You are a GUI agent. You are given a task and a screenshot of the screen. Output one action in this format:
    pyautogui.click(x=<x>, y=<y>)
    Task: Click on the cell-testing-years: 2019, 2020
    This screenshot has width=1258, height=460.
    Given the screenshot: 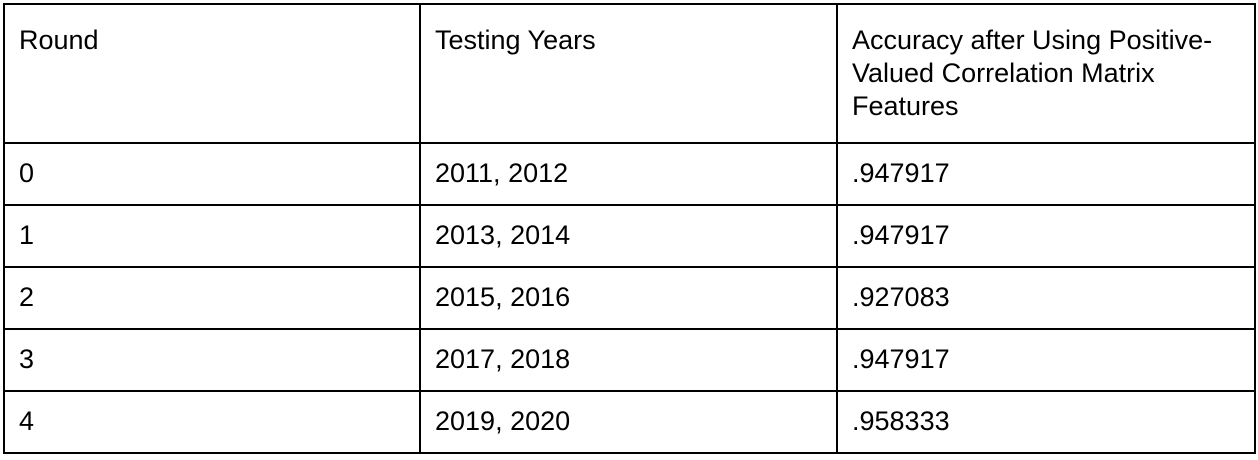 What is the action you would take?
    pyautogui.click(x=628, y=422)
    